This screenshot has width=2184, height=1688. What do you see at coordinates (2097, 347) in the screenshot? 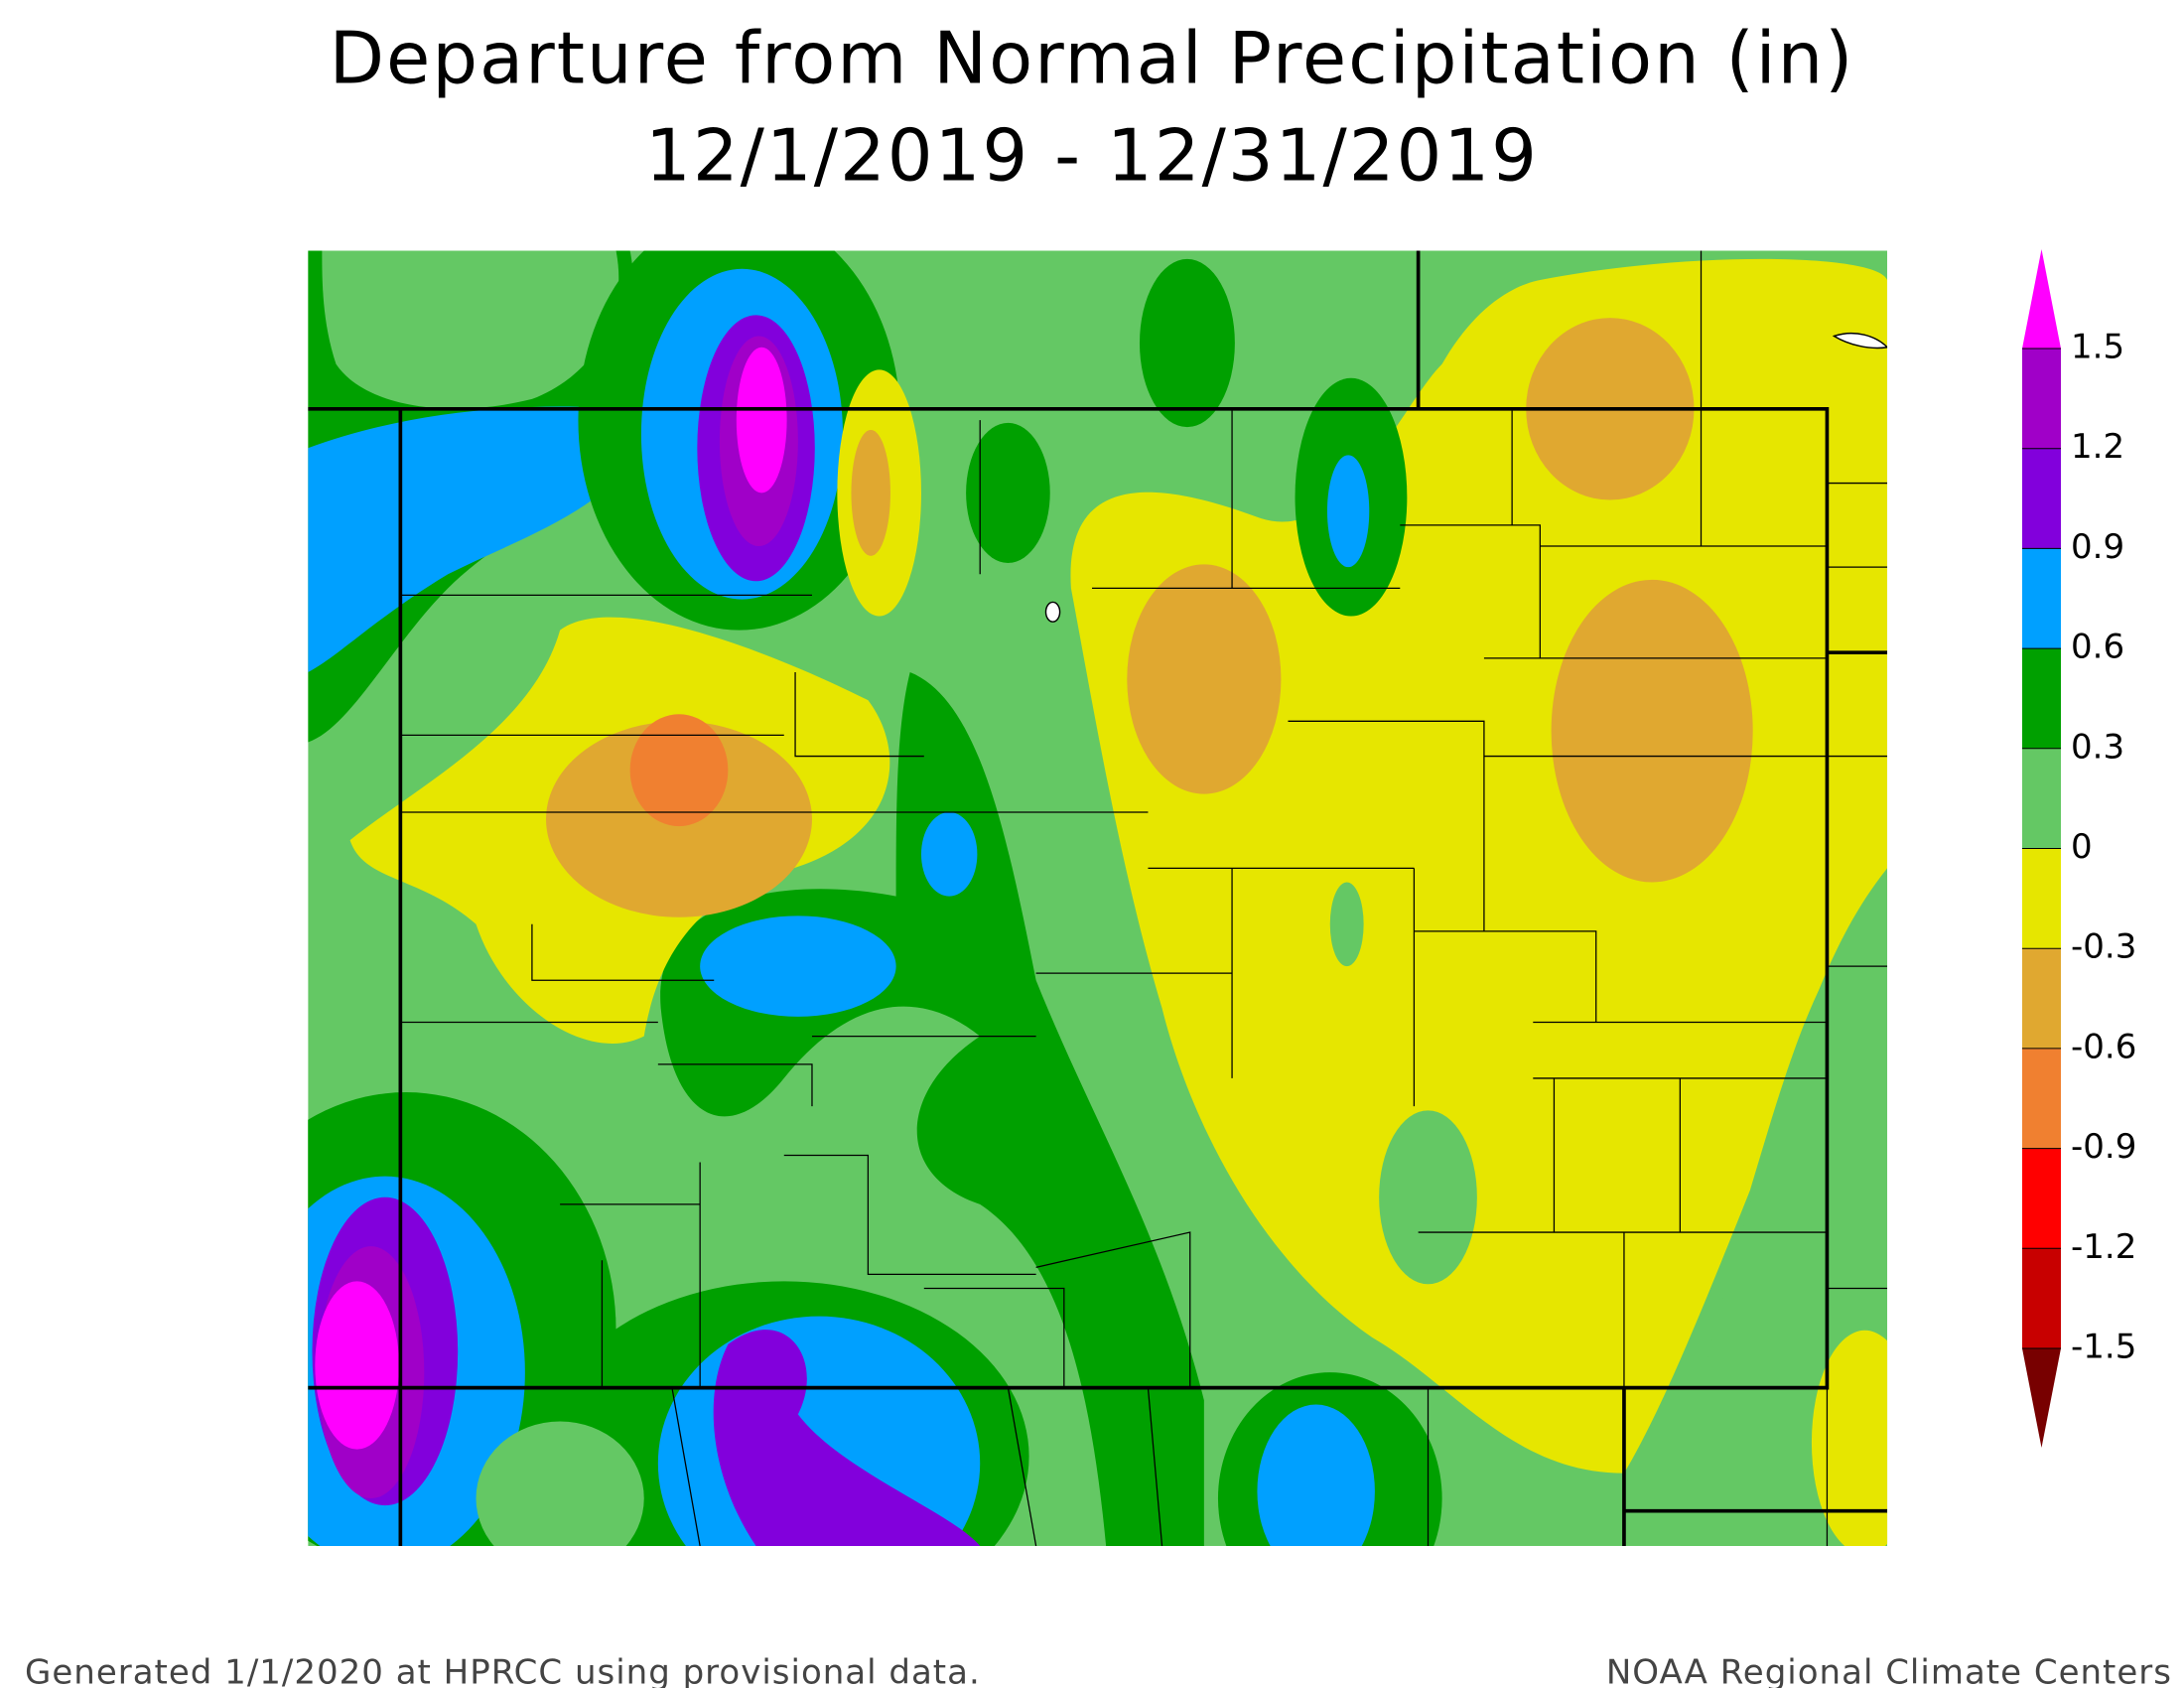
I see `colorbar-label: 1.5` at bounding box center [2097, 347].